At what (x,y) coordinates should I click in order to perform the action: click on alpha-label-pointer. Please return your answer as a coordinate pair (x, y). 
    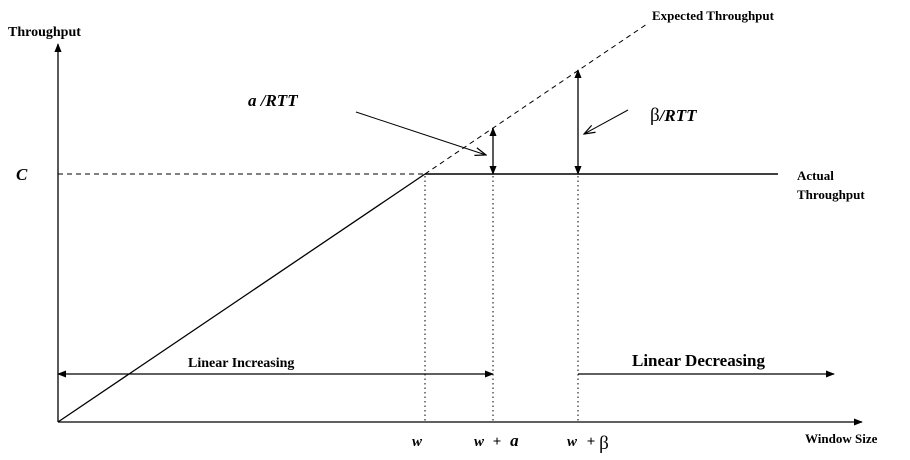
    Looking at the image, I should click on (420, 133).